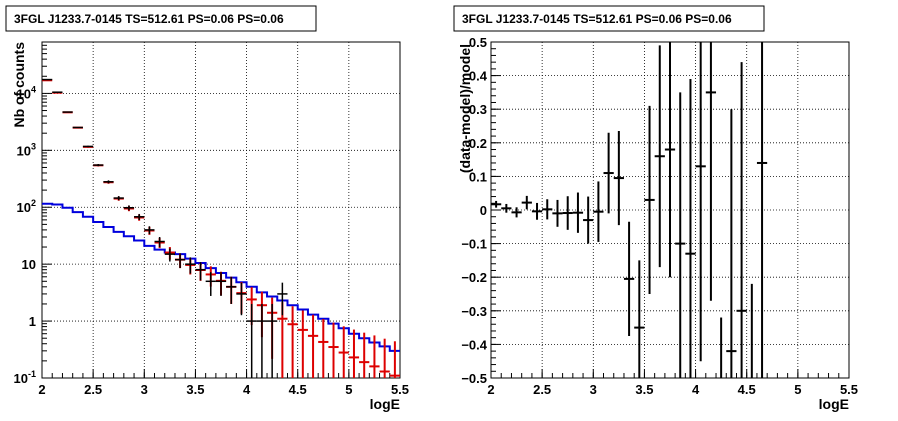 Image resolution: width=898 pixels, height=421 pixels. I want to click on right-xtick-label: 3.5, so click(644, 389).